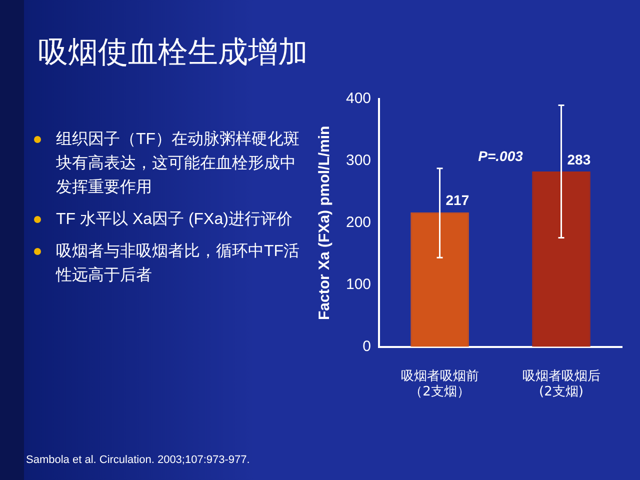 Image resolution: width=640 pixels, height=480 pixels. I want to click on text: 组织因子（TF）在动脉粥样硬化斑块有高表达，这可能在血栓形成中发挥重要作用, so click(178, 164).